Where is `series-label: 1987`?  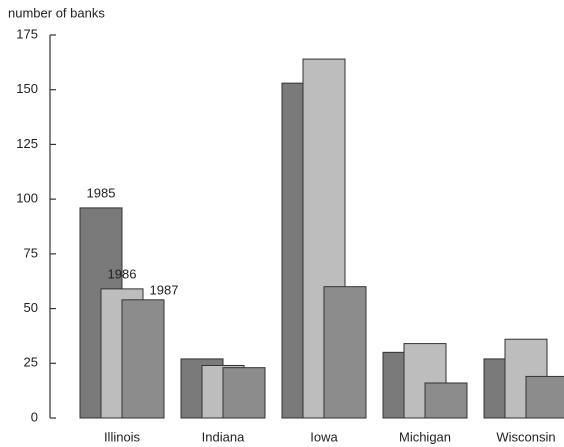 series-label: 1987 is located at coordinates (164, 289).